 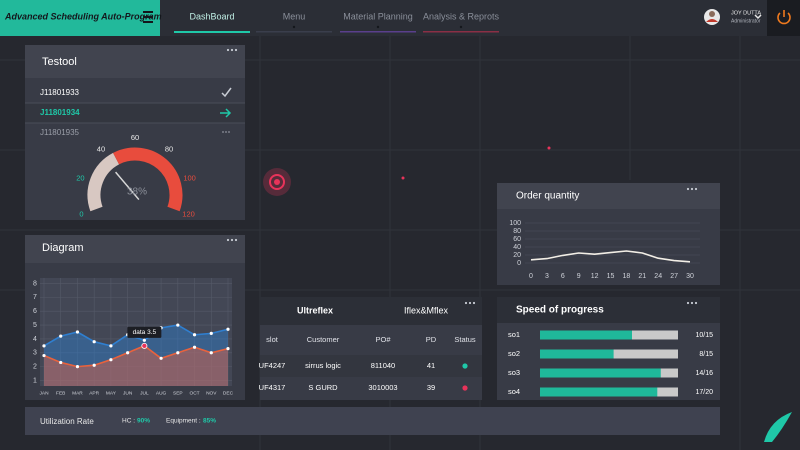 What do you see at coordinates (372, 421) in the screenshot?
I see `utilization-bar` at bounding box center [372, 421].